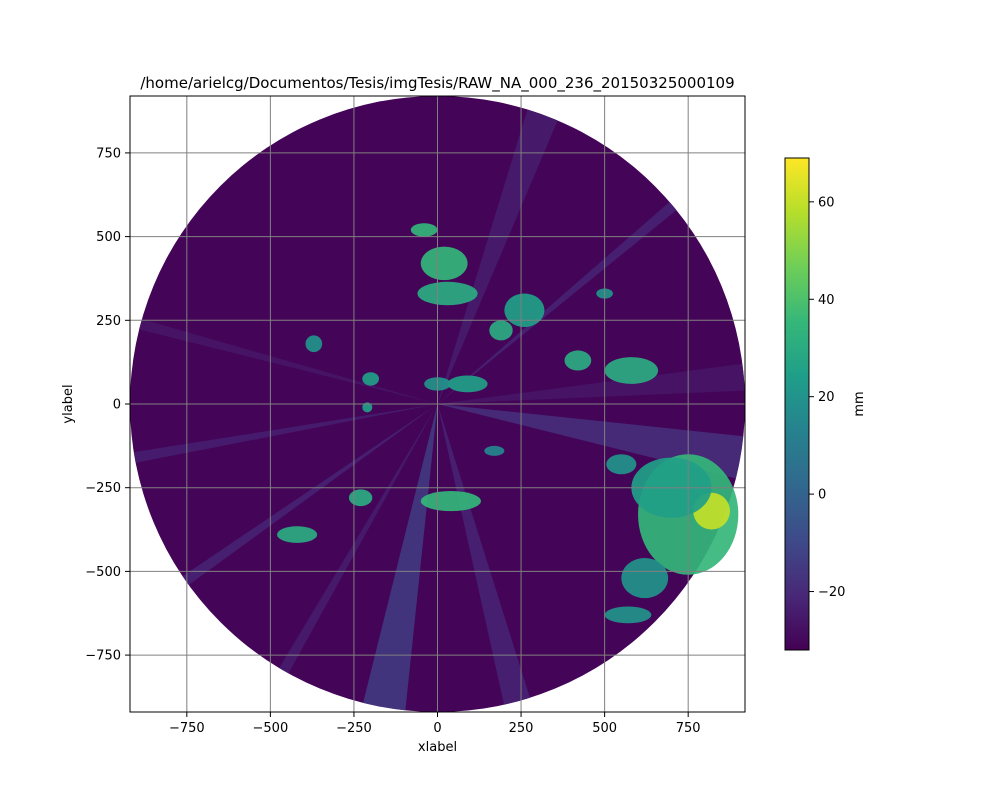 The height and width of the screenshot is (800, 1000). I want to click on x-tick-label: −250, so click(354, 728).